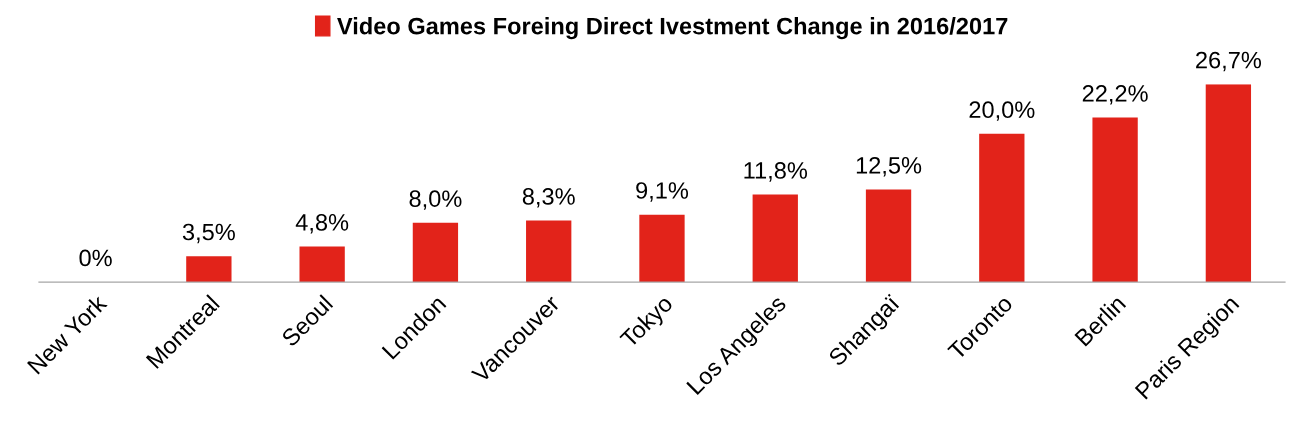 Image resolution: width=1298 pixels, height=421 pixels. What do you see at coordinates (776, 172) in the screenshot?
I see `data-label: 11,8%` at bounding box center [776, 172].